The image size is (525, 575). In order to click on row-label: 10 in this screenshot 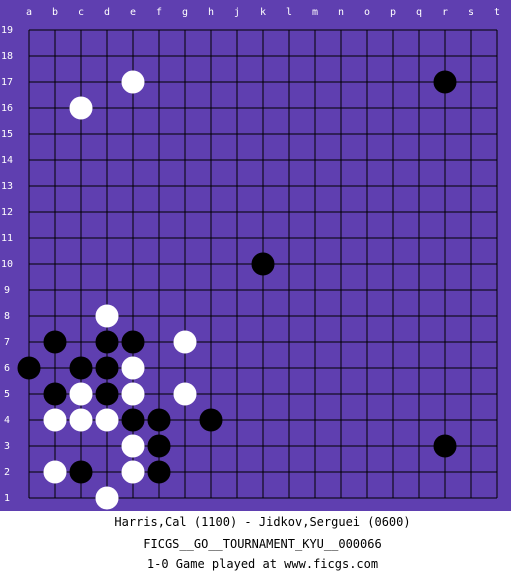, I will do `click(7, 264)`.